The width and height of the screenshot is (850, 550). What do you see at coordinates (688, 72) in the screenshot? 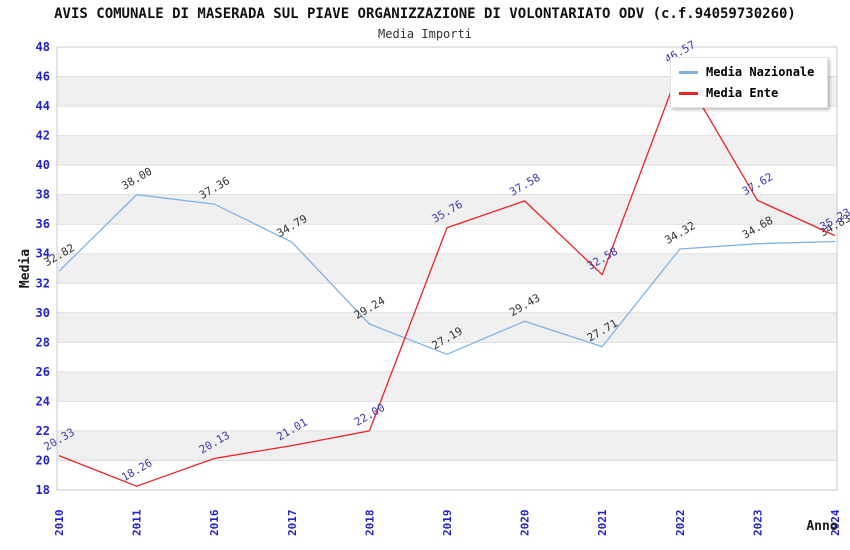
I see `media-nazionale-line-swatch-icon` at bounding box center [688, 72].